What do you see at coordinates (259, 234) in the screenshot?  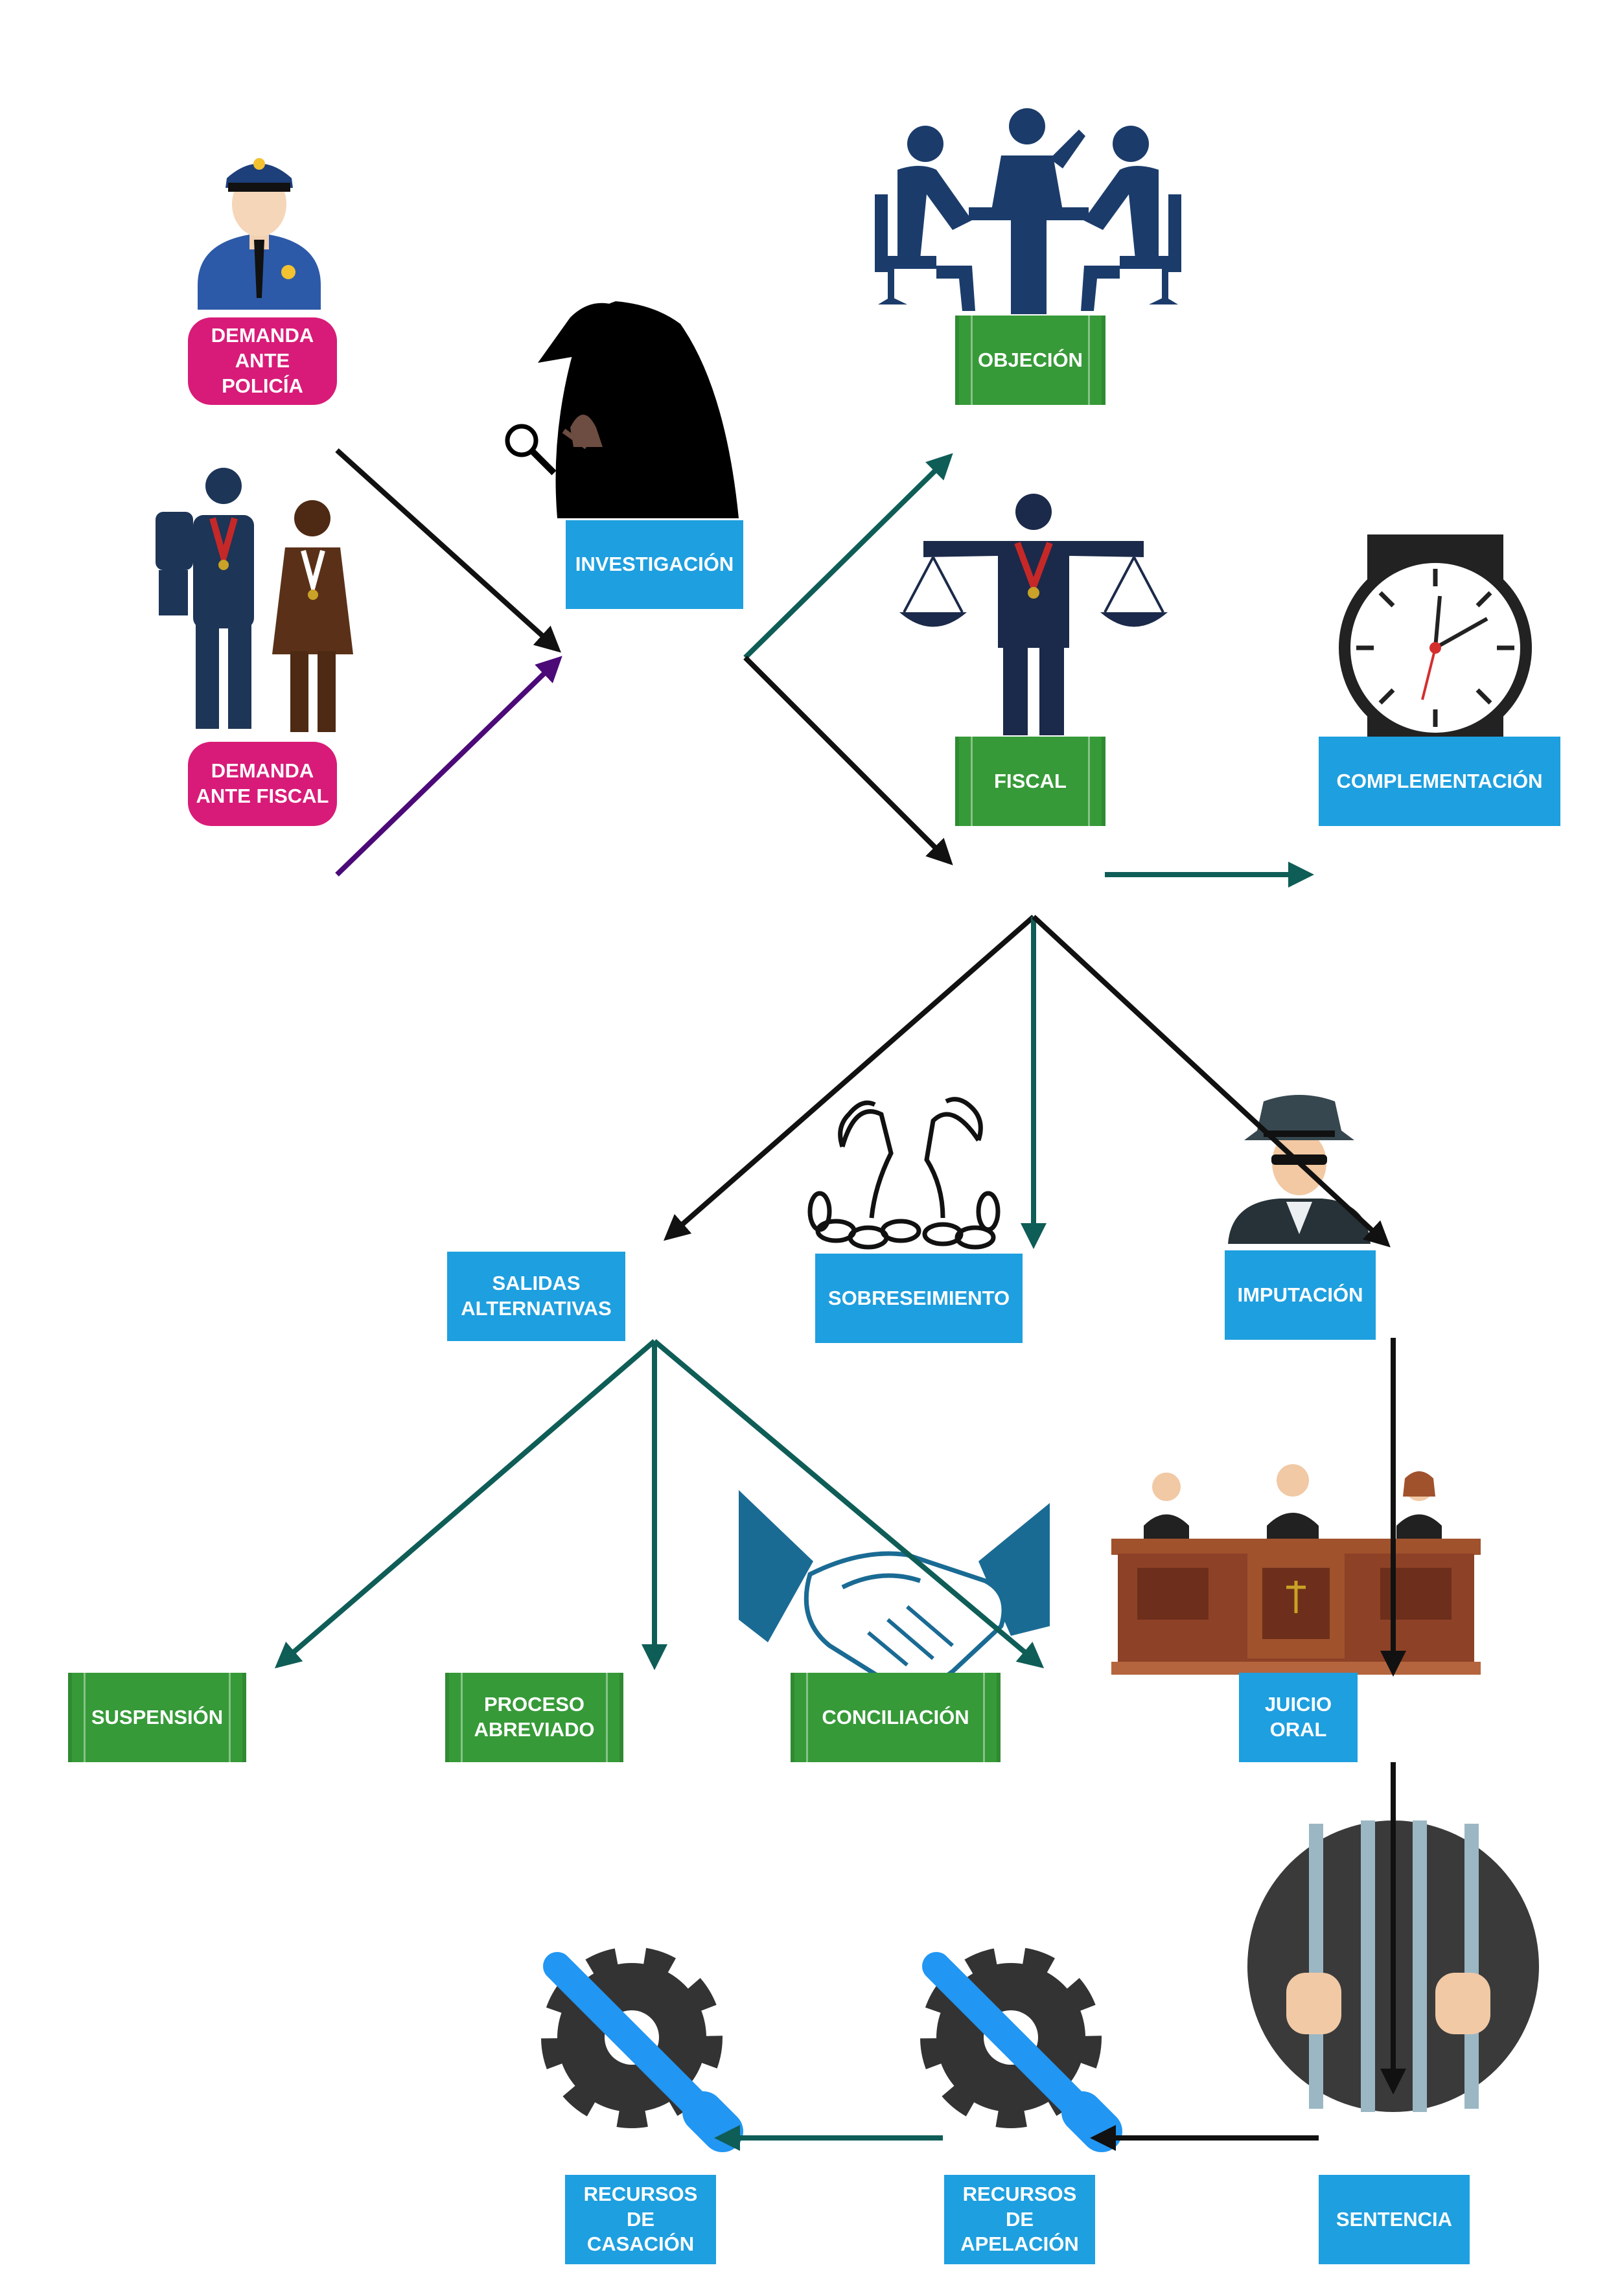 I see `police-officer-icon` at bounding box center [259, 234].